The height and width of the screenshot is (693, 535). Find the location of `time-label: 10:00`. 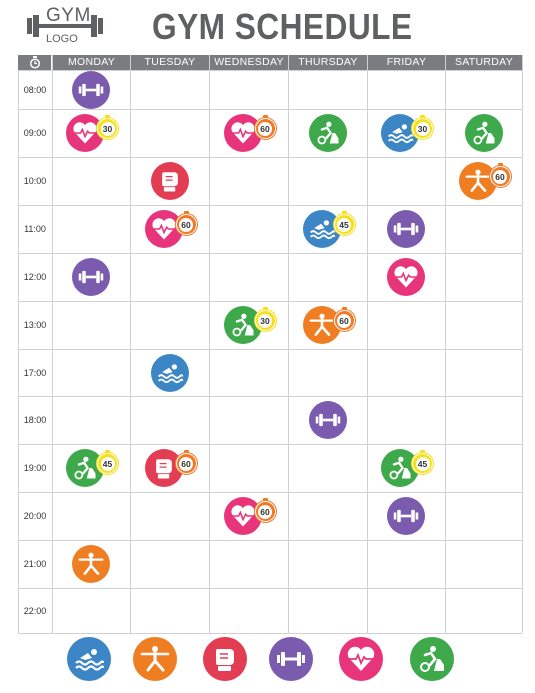

time-label: 10:00 is located at coordinates (35, 181).